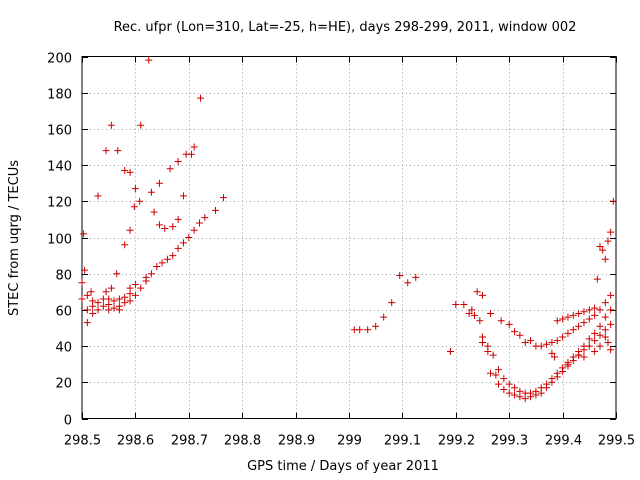 Image resolution: width=640 pixels, height=480 pixels. I want to click on y-tick-label: 160, so click(59, 131).